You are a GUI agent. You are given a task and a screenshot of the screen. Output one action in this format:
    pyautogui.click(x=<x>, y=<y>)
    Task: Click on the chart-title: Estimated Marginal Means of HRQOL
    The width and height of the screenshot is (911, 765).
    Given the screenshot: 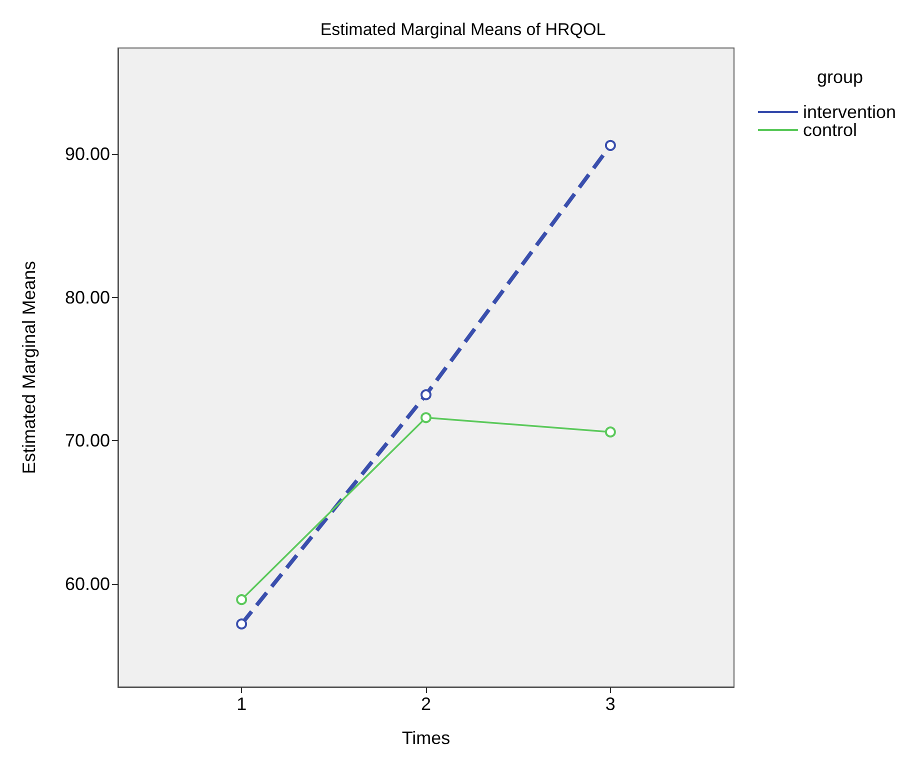 What is the action you would take?
    pyautogui.click(x=463, y=29)
    